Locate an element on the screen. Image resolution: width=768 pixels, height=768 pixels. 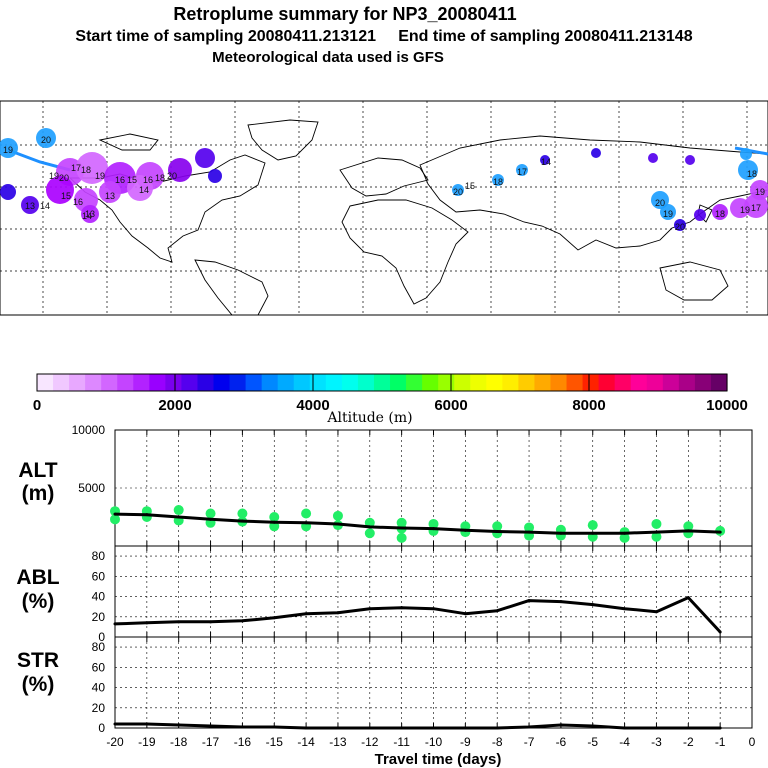
x-tick-label: -4 is located at coordinates (624, 742).